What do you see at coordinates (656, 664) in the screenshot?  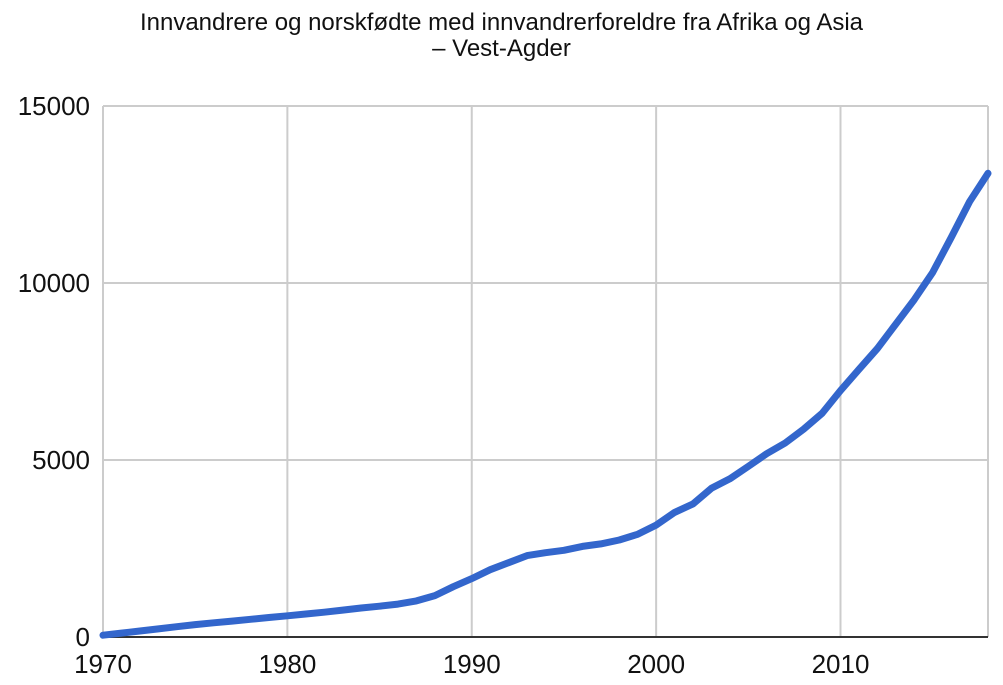 I see `x-tick-label-2000: 2000` at bounding box center [656, 664].